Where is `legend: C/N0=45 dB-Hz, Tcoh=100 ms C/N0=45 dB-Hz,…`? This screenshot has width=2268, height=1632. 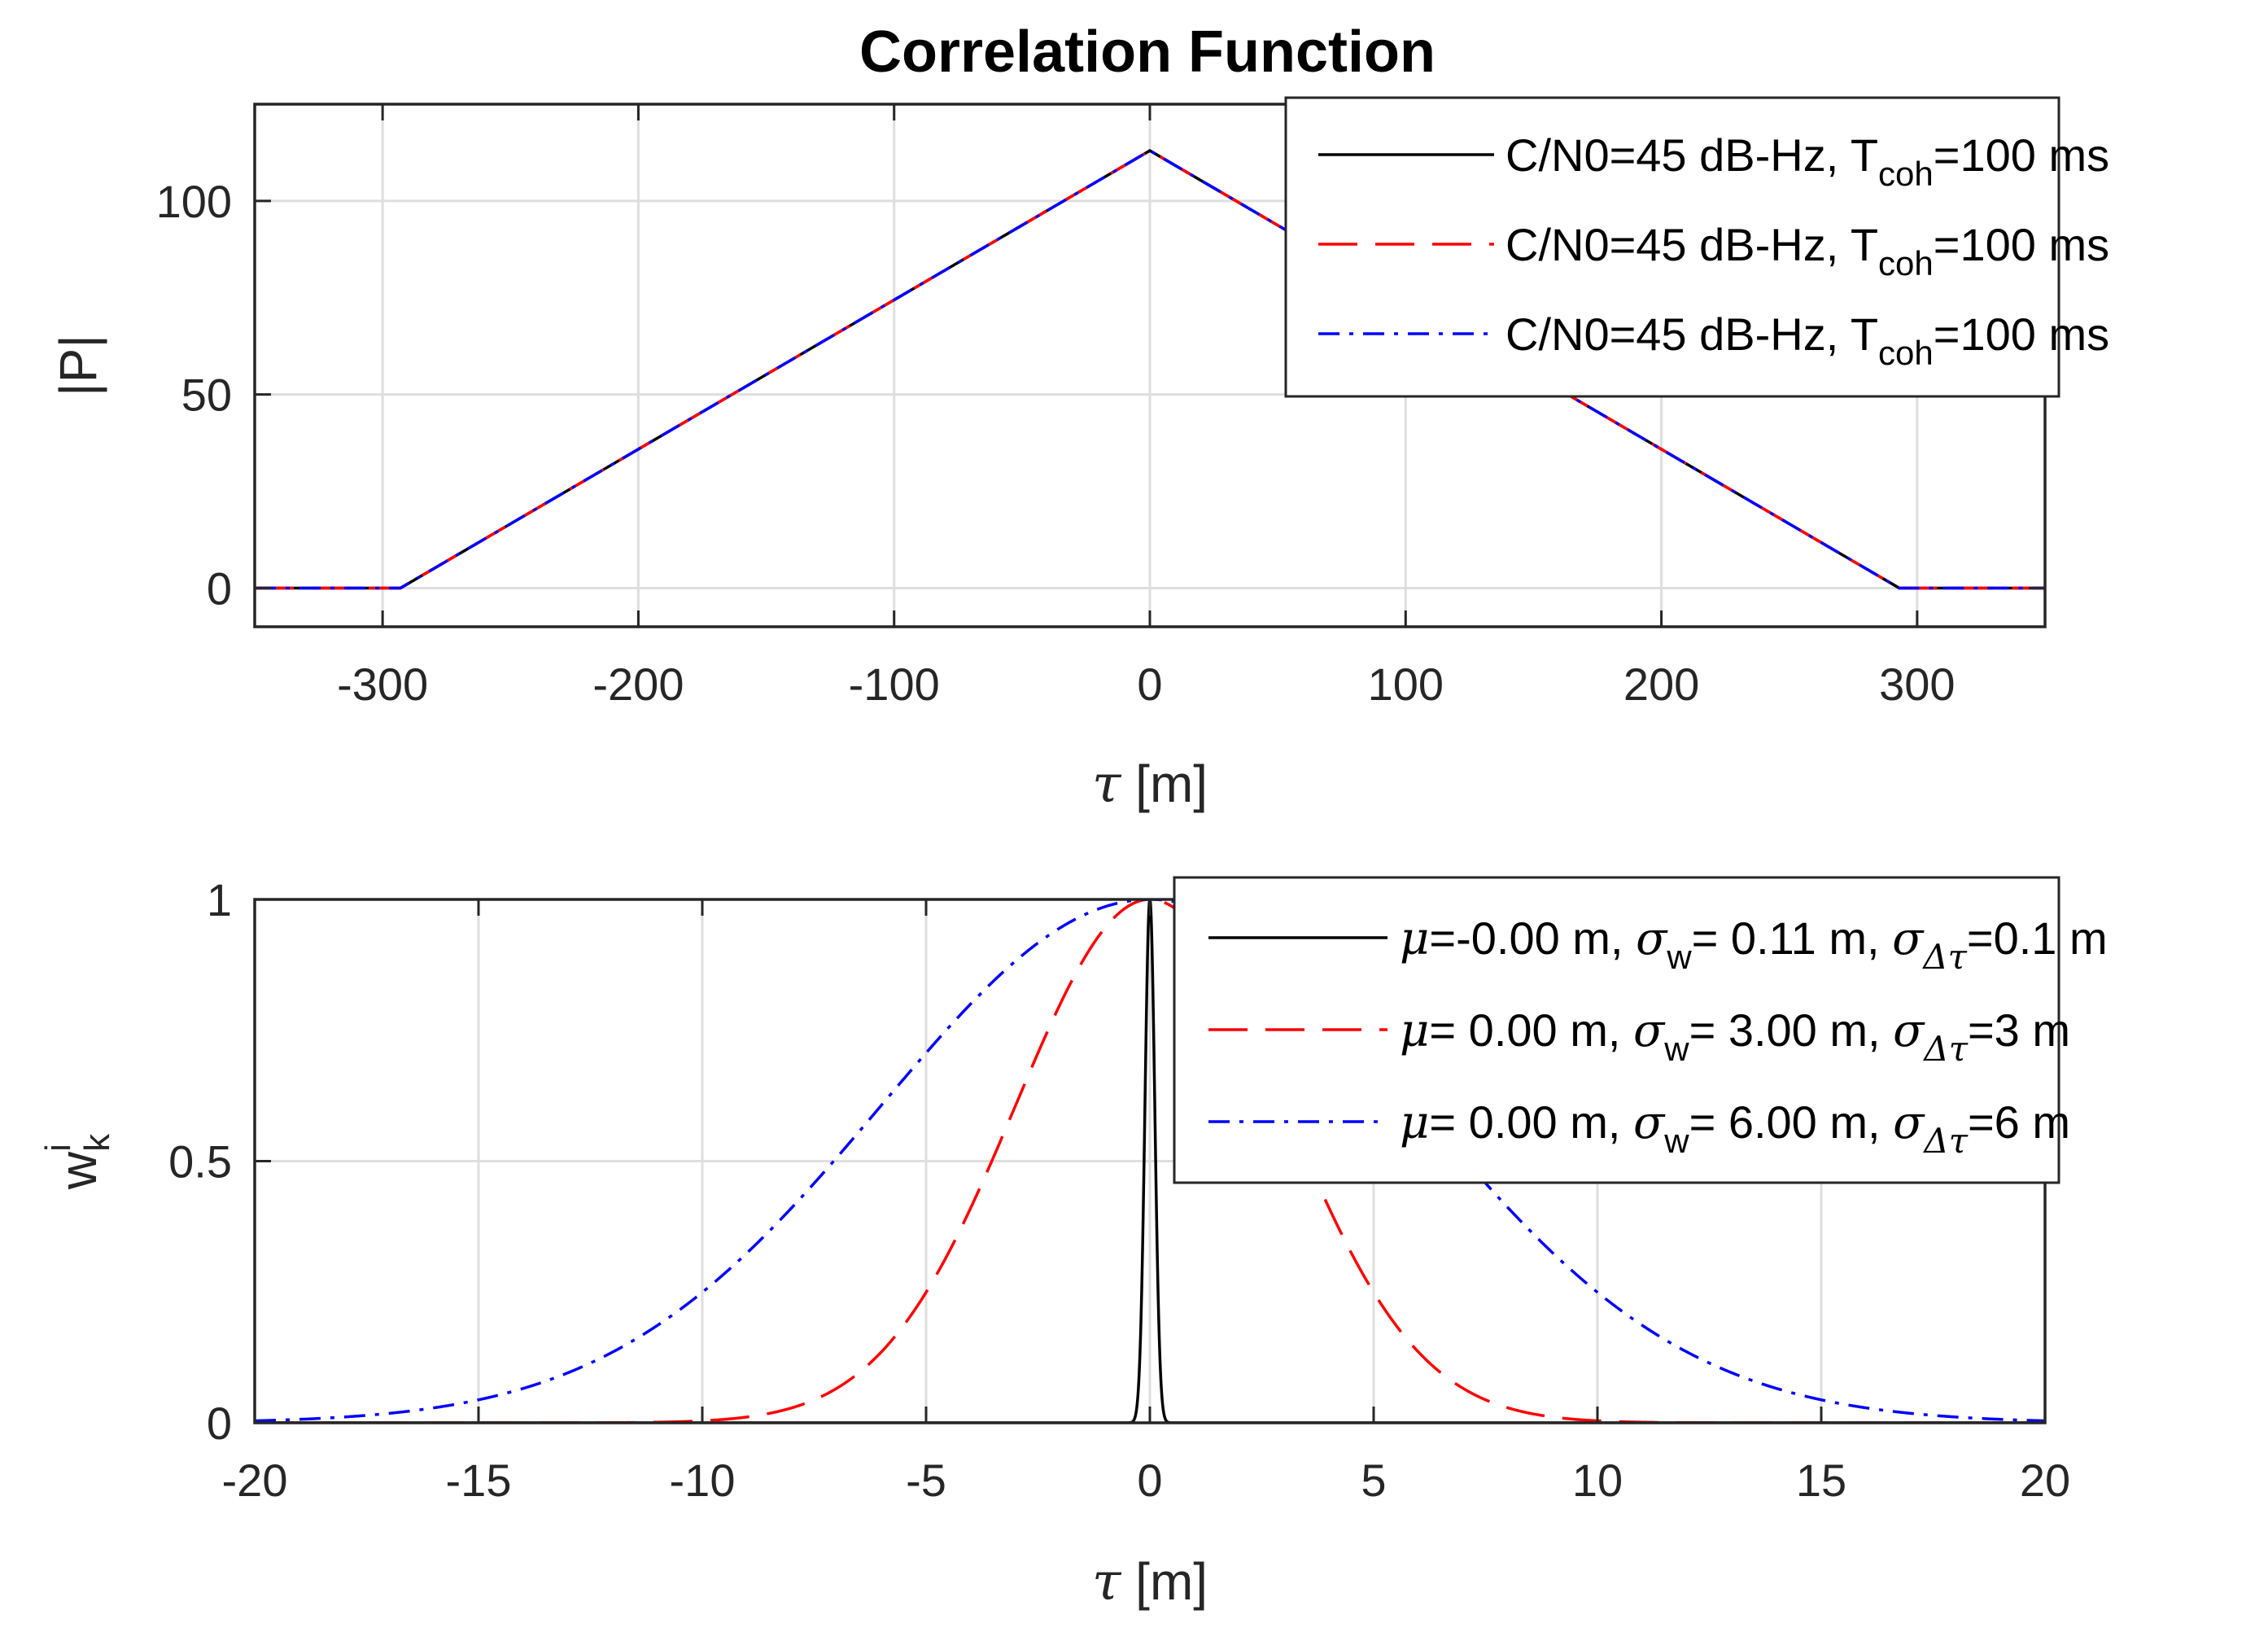
legend: C/N0=45 dB-Hz, Tcoh=100 ms C/N0=45 dB-Hz,… is located at coordinates (1696, 247).